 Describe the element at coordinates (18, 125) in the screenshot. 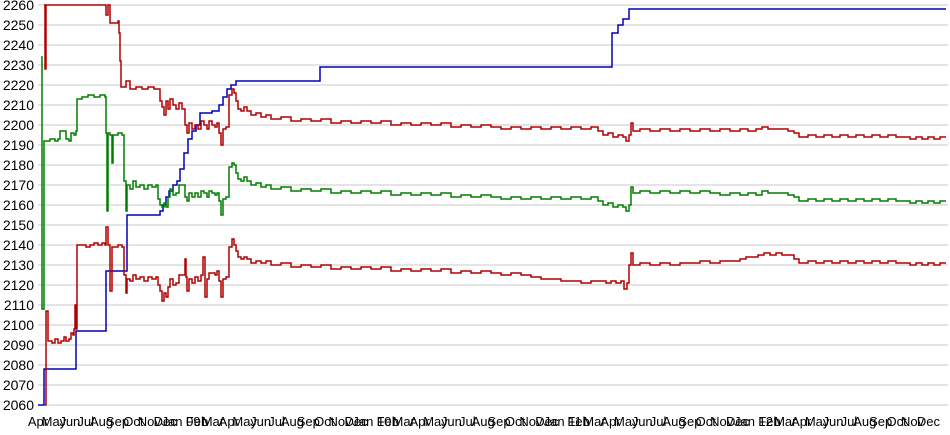

I see `y-tick-label: 2200` at that location.